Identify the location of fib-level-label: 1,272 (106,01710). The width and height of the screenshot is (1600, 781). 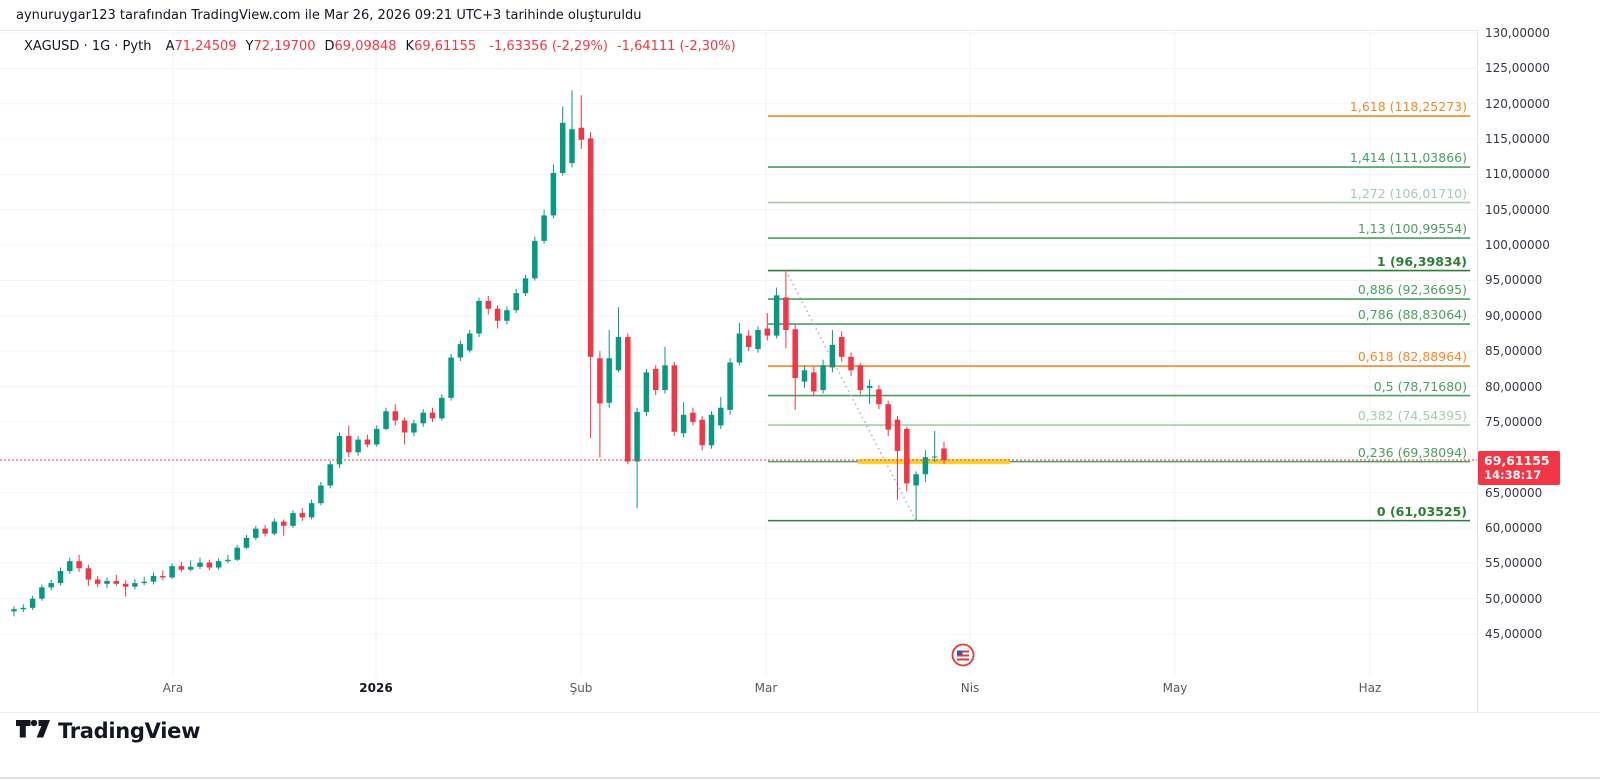
(1408, 193).